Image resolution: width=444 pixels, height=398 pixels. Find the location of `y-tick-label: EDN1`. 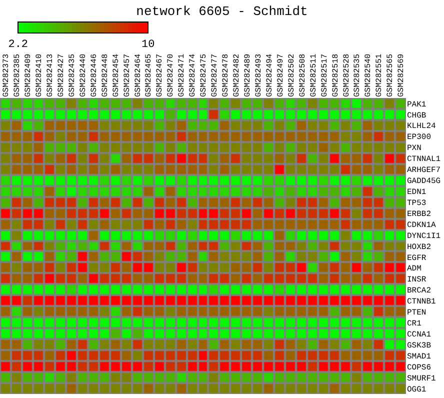

y-tick-label: EDN1 is located at coordinates (416, 192).